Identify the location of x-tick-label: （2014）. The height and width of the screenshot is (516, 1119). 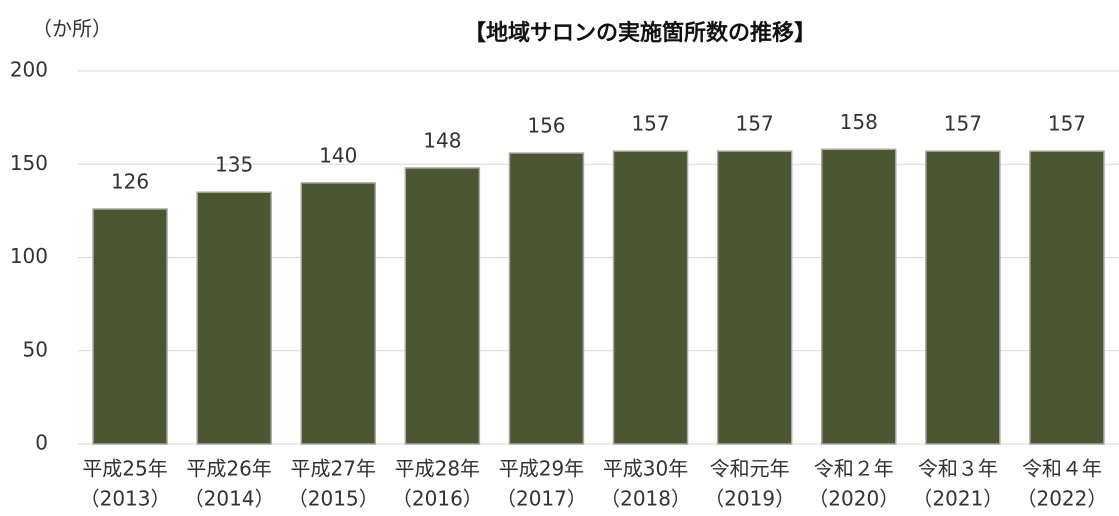
(229, 499).